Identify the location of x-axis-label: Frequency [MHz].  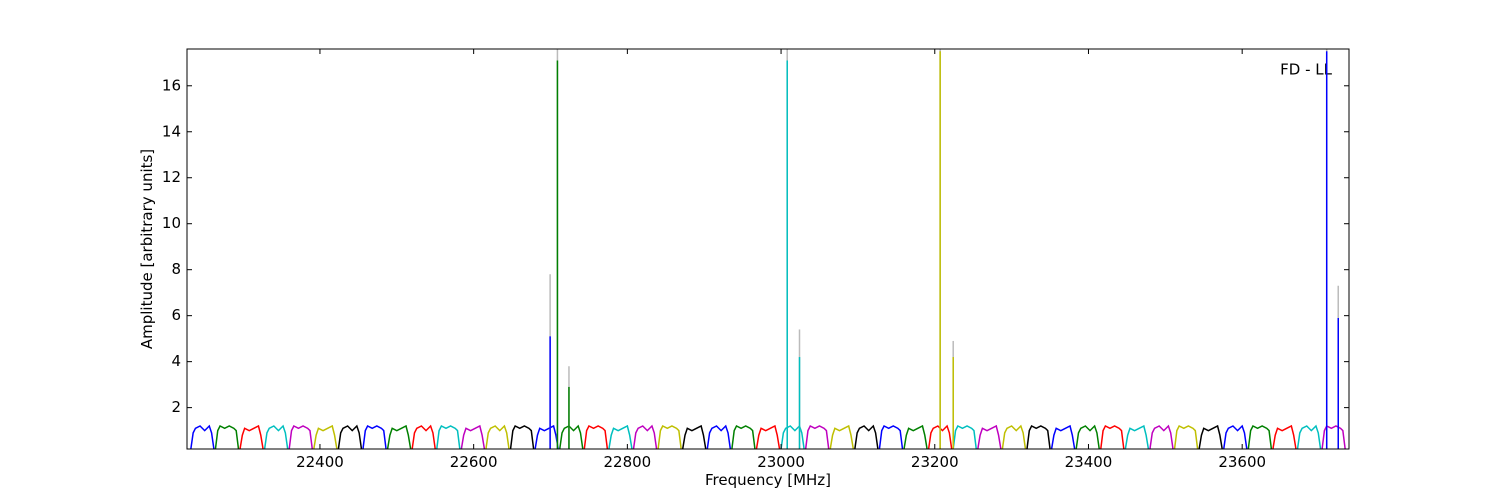
(768, 480).